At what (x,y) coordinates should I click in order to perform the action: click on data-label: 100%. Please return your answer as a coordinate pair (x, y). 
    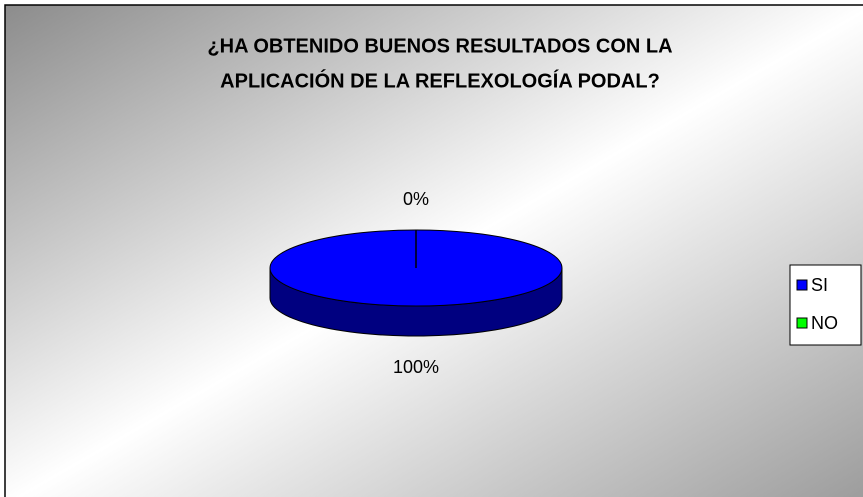
    Looking at the image, I should click on (416, 367).